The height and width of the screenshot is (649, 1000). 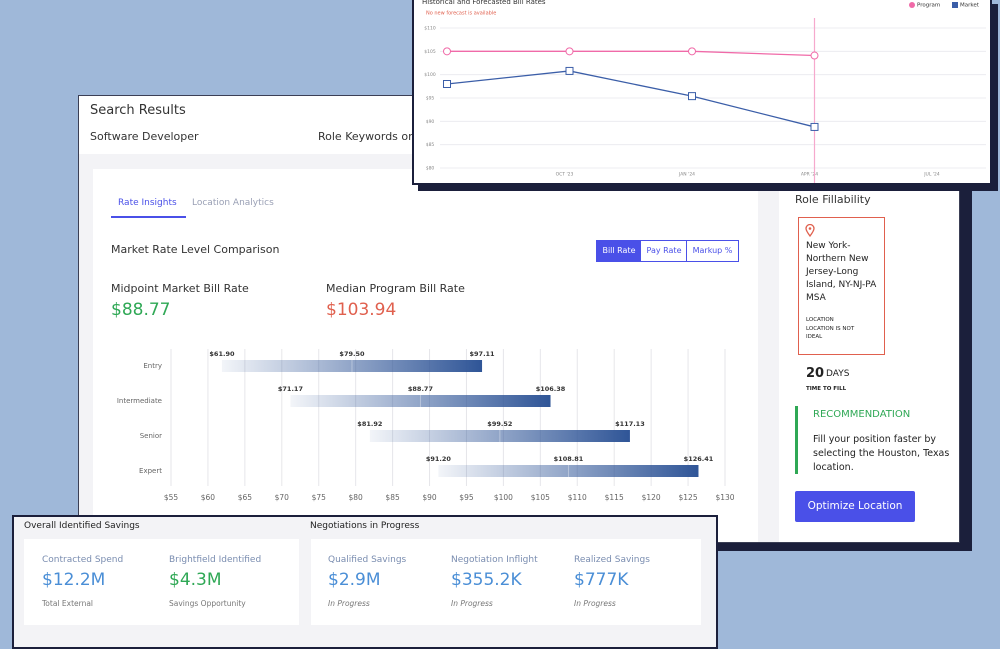 I want to click on keywords-label: Role Keywords or, so click(x=365, y=136).